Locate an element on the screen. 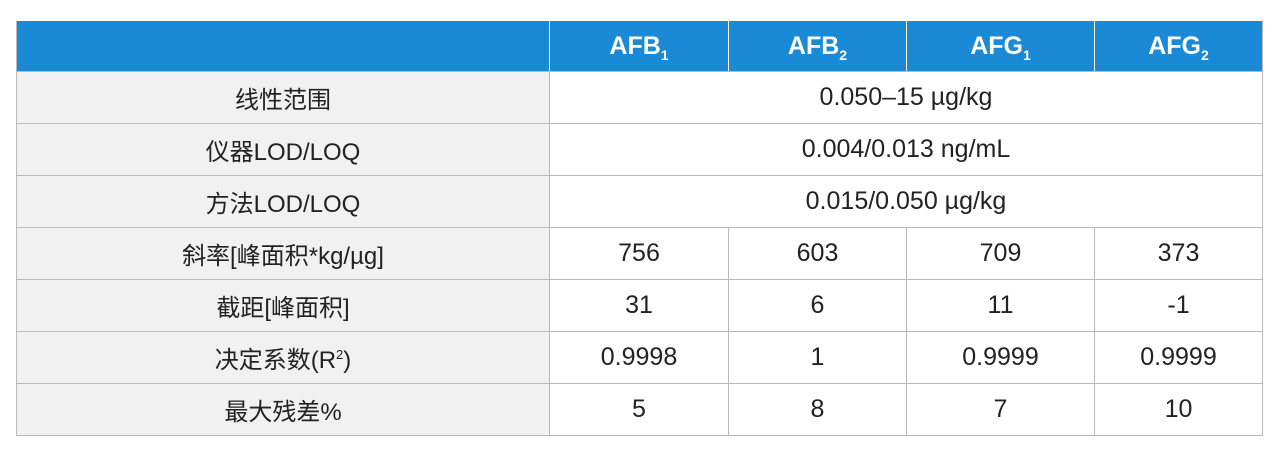 This screenshot has width=1280, height=456. slope-afb1: 756 is located at coordinates (639, 253).